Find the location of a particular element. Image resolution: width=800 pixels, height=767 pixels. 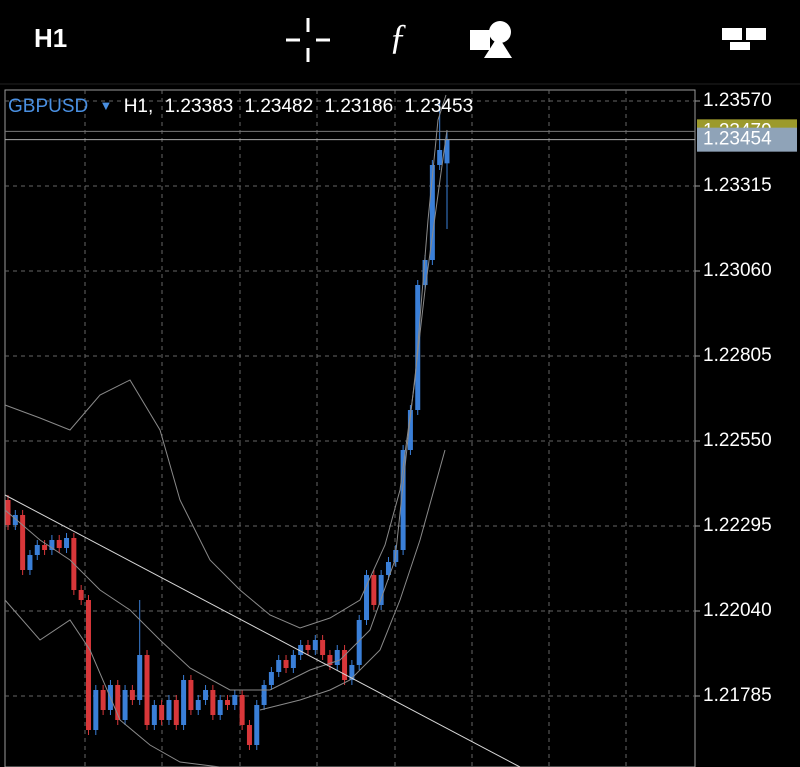

symbol: GBPUSD is located at coordinates (48, 106).